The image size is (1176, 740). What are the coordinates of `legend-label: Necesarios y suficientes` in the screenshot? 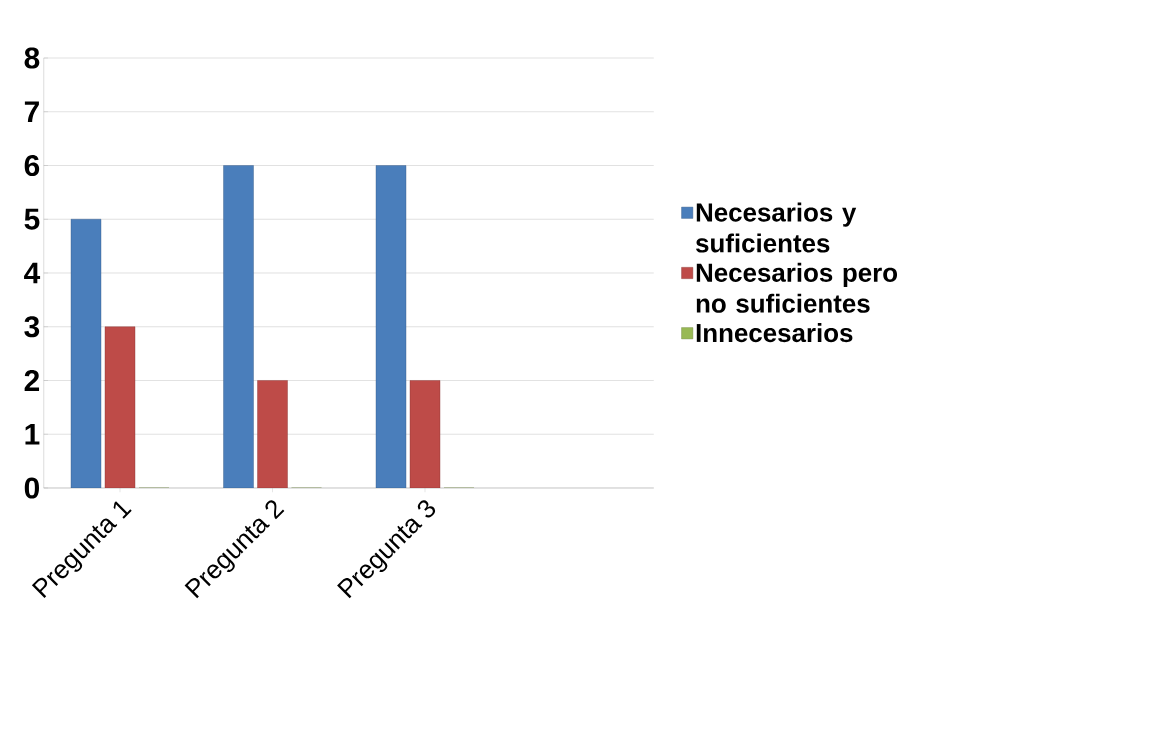 It's located at (776, 227).